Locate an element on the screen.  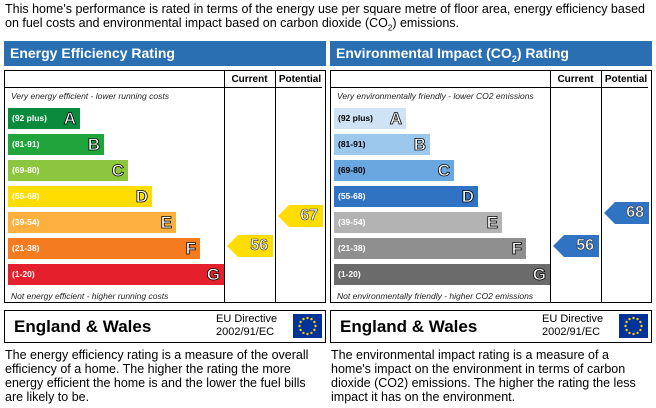
panel-title: Environmental Impact (CO2) Rating is located at coordinates (491, 53).